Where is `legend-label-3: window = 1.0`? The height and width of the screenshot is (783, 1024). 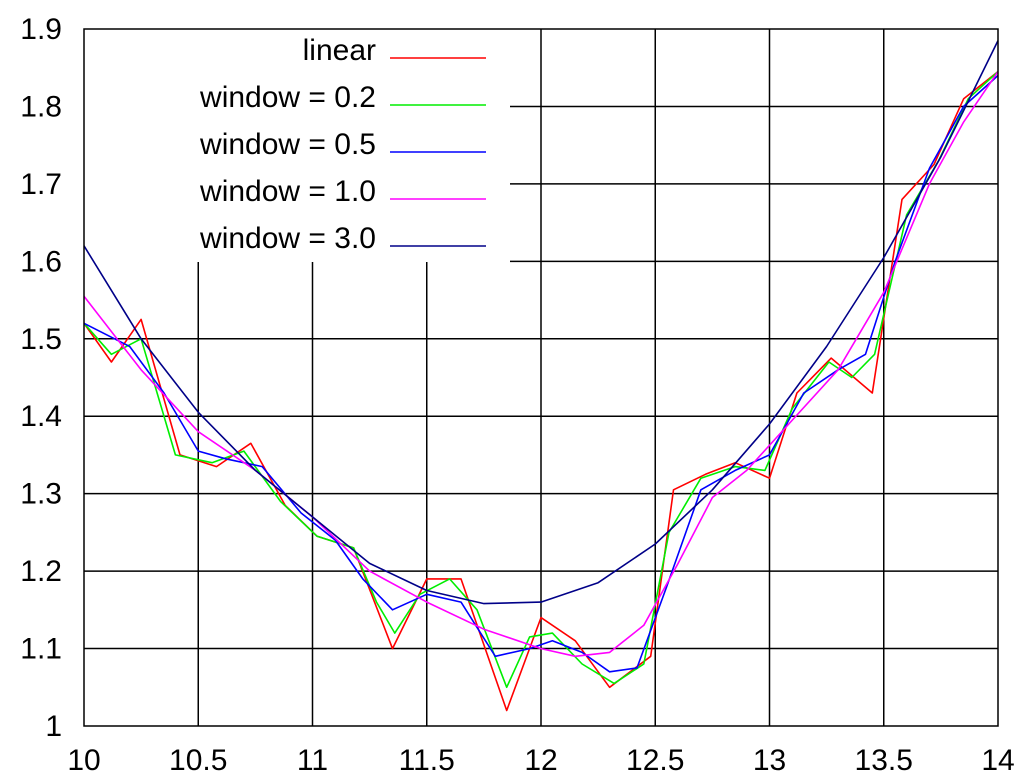 legend-label-3: window = 1.0 is located at coordinates (287, 191).